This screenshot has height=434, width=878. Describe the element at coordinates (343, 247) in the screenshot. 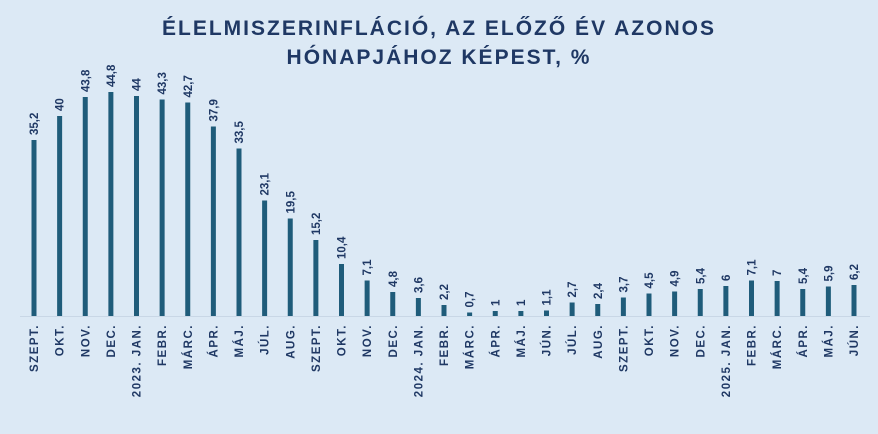

I see `data-label: 10,4` at that location.